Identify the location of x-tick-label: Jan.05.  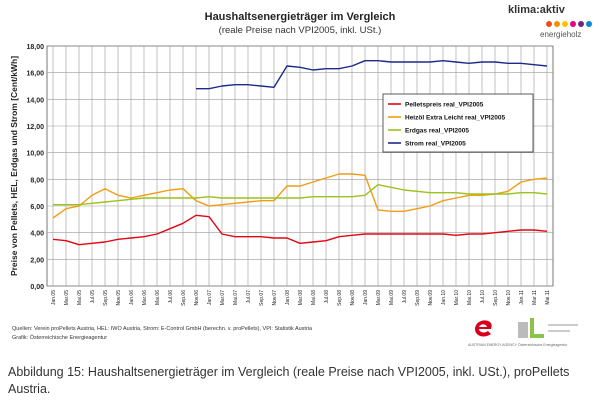
(54, 297).